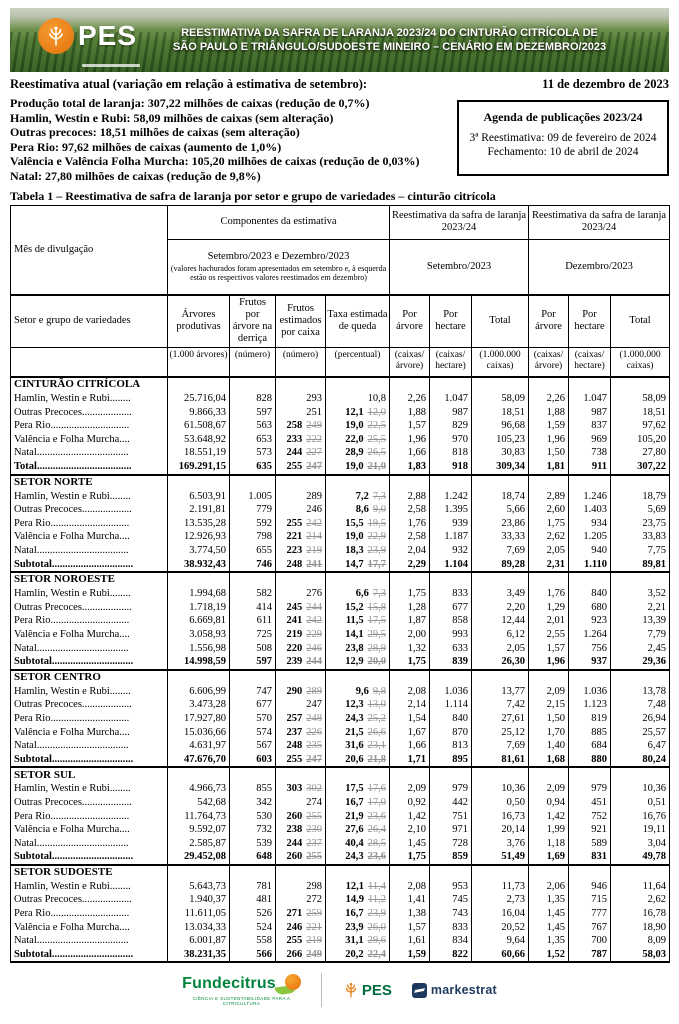 The image size is (679, 1024). I want to click on current-value: 15,2, so click(354, 607).